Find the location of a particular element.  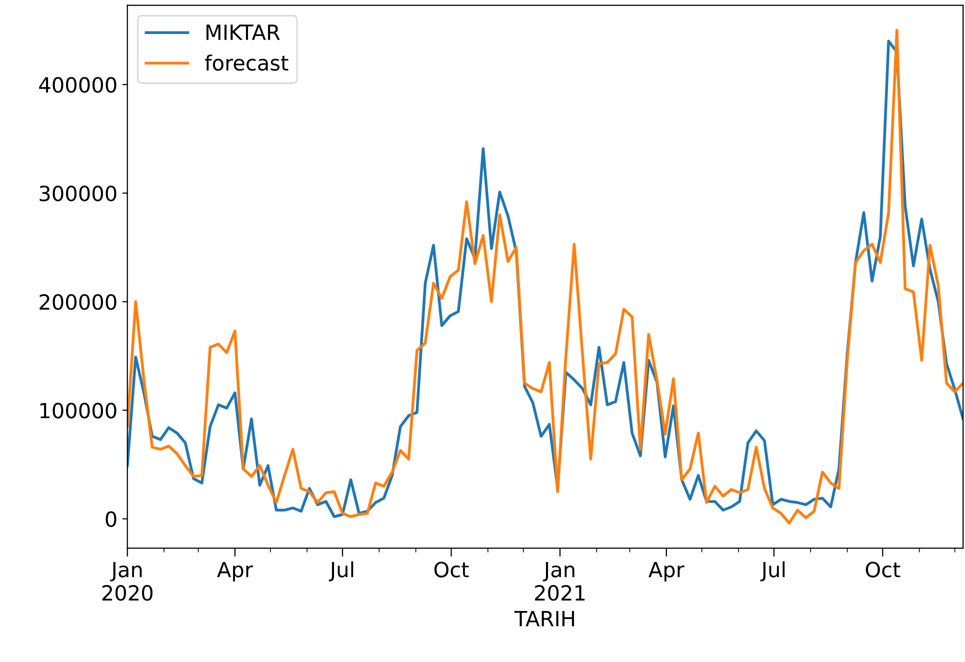

y-tick-label: 400000 is located at coordinates (77, 85).